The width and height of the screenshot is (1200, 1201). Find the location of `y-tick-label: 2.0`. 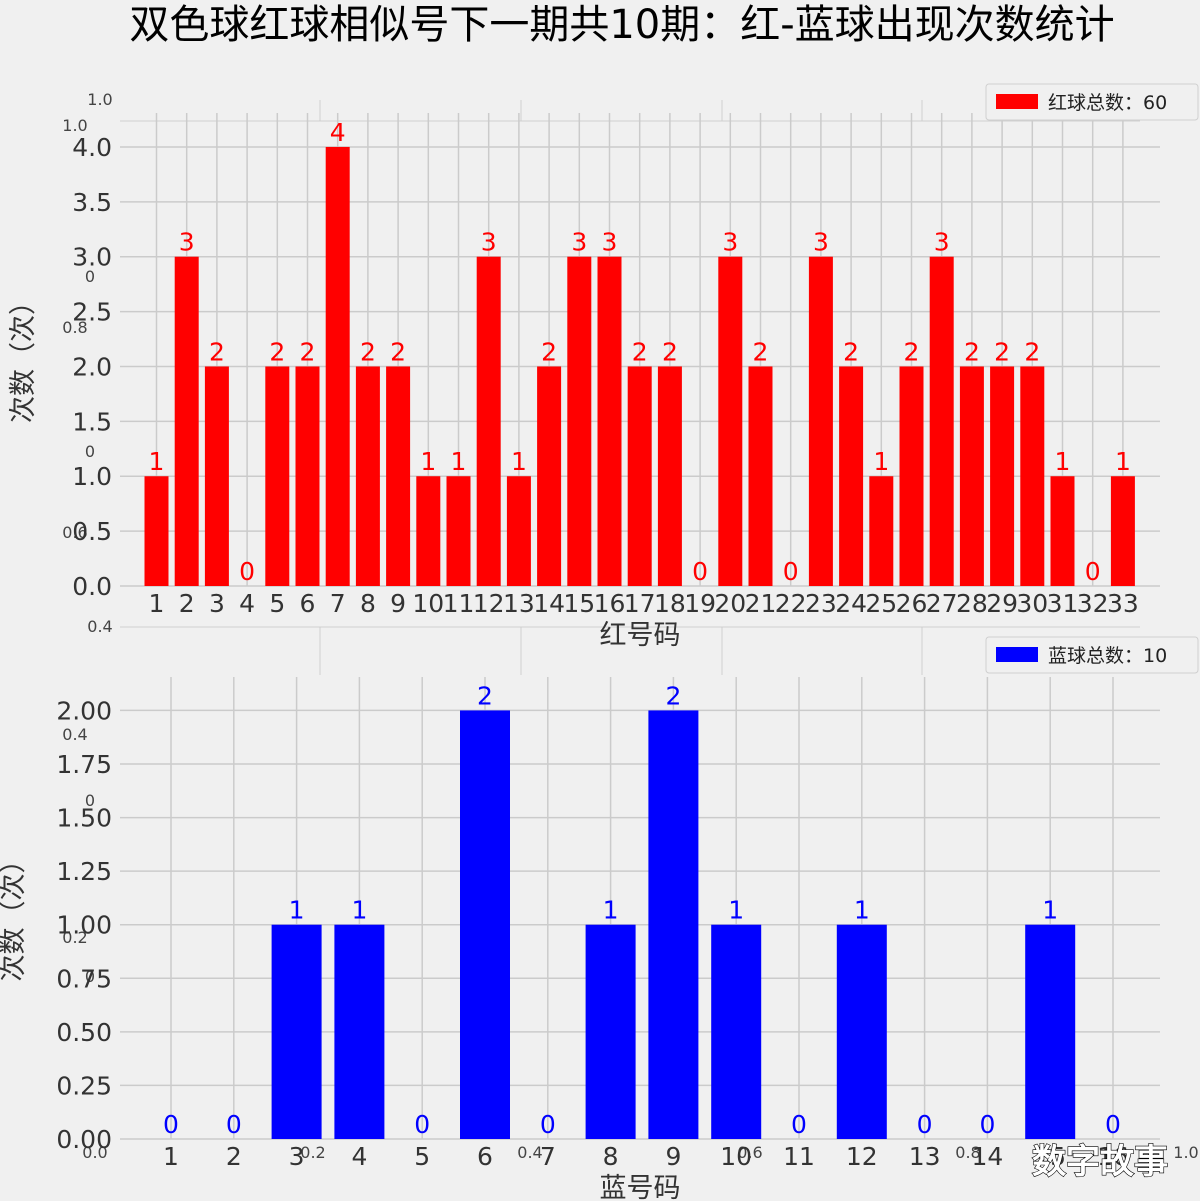

y-tick-label: 2.0 is located at coordinates (92, 366).